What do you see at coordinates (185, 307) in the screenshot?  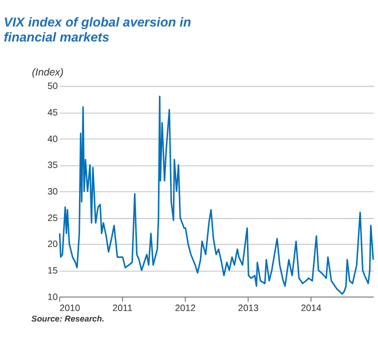 I see `x-tick-label: 2012` at bounding box center [185, 307].